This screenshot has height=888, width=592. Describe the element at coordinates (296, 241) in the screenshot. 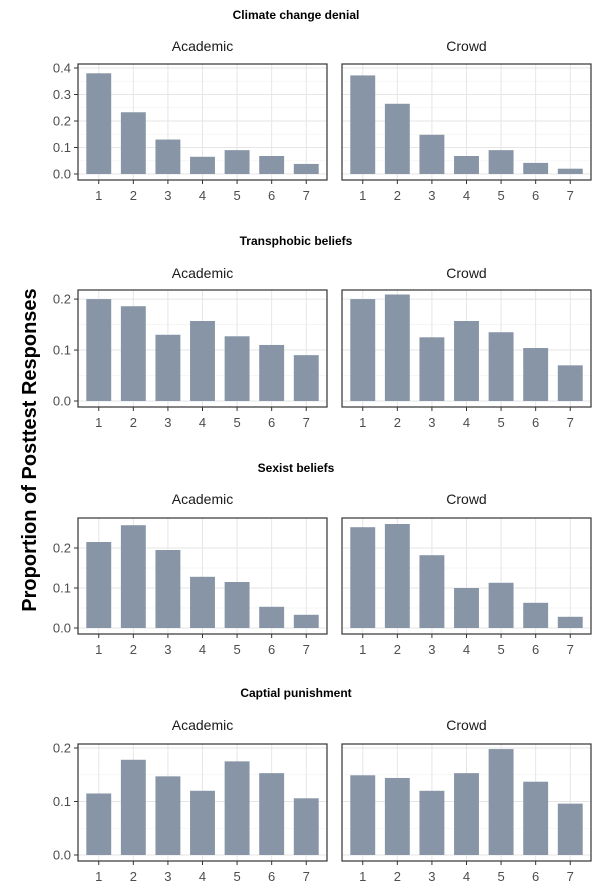

I see `section-title: Transphobic beliefs` at that location.